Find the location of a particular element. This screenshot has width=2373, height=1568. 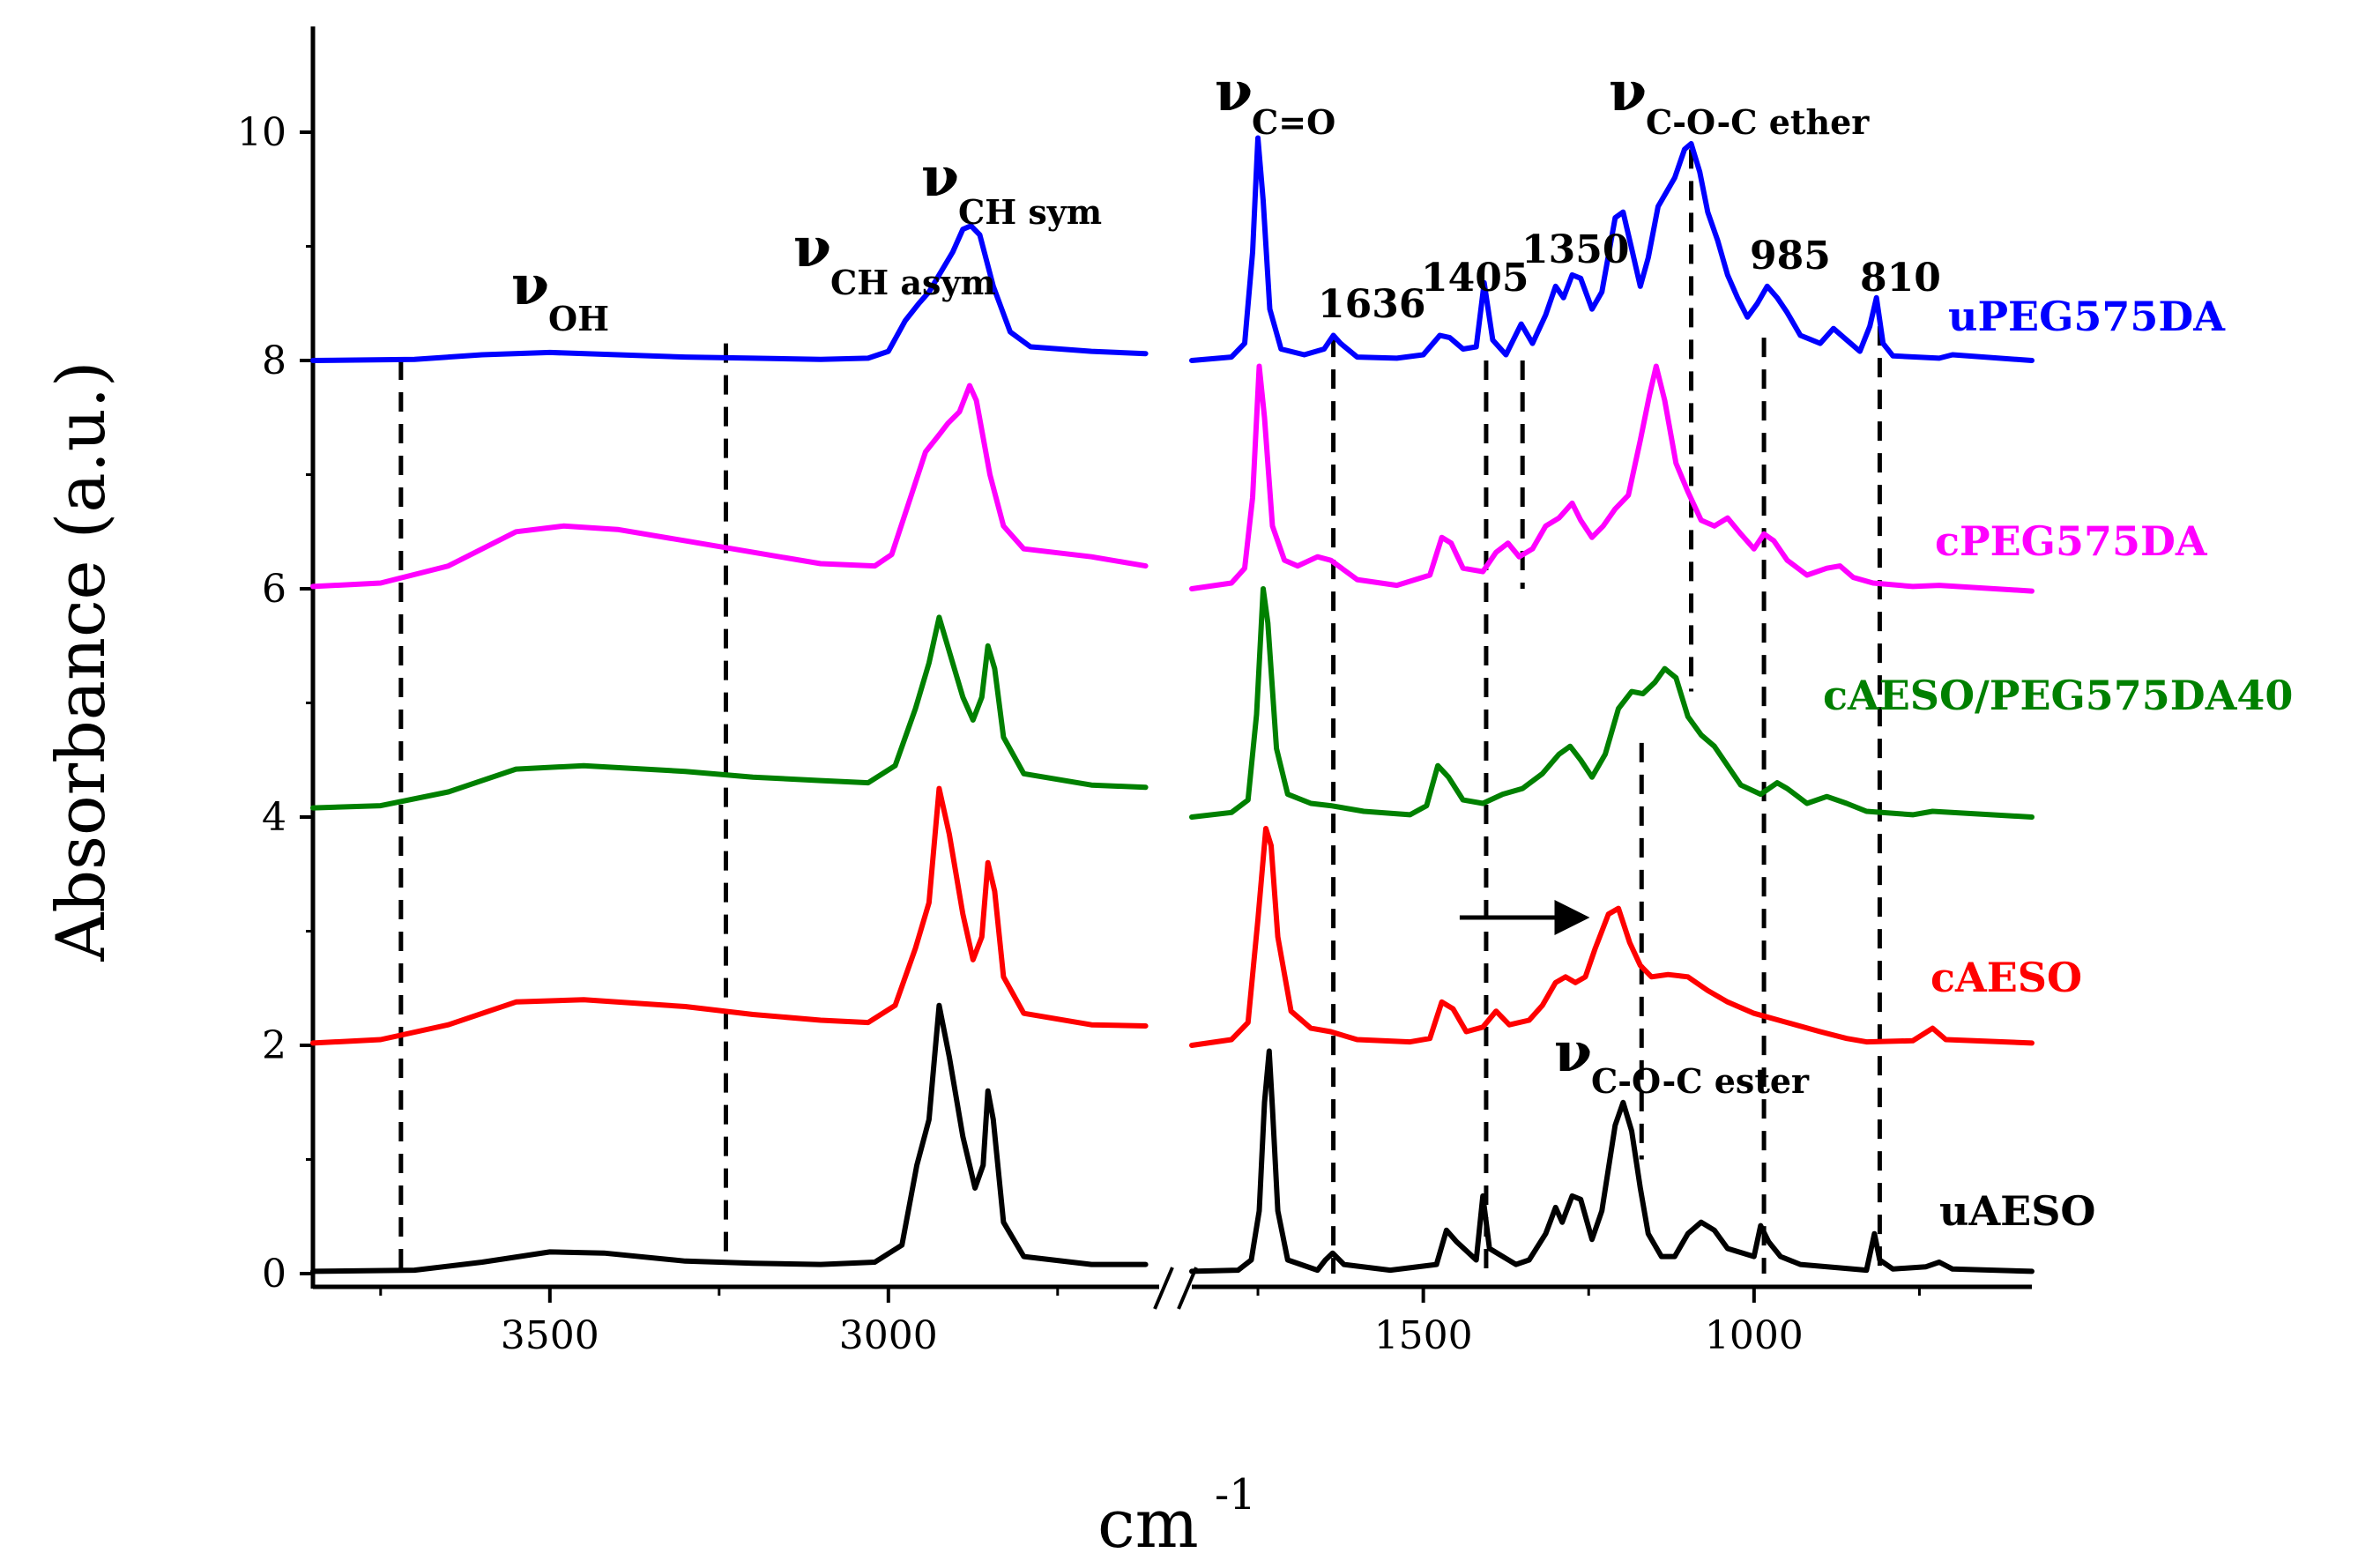

peak-label-1405: 1405 is located at coordinates (1475, 278).